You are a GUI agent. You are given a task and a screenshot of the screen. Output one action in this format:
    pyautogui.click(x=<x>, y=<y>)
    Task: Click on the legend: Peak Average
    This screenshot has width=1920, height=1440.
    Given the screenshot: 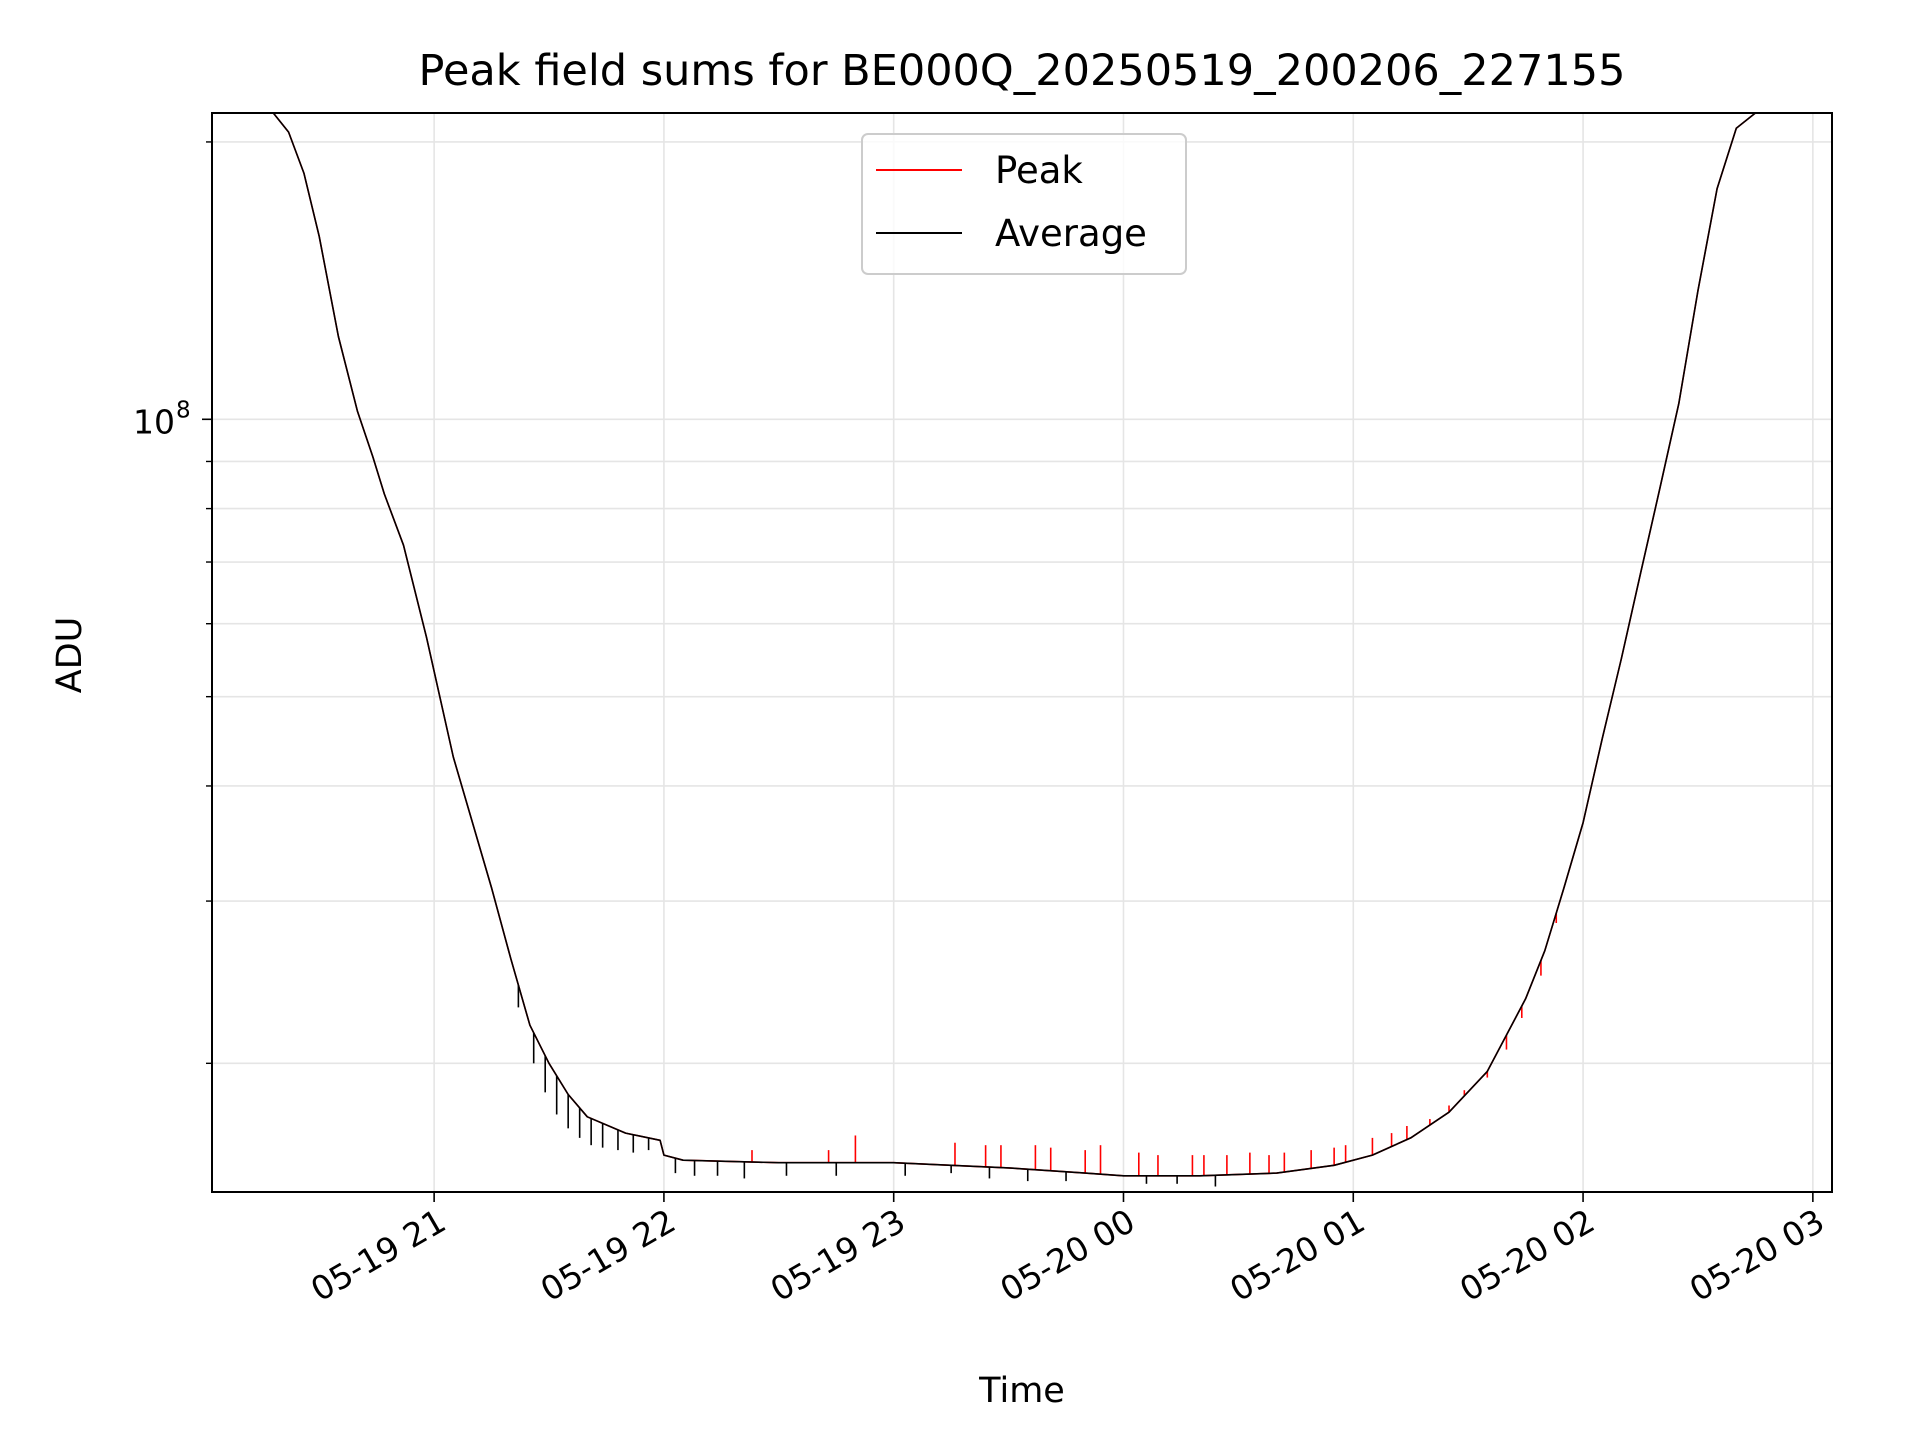 What is the action you would take?
    pyautogui.click(x=1024, y=204)
    